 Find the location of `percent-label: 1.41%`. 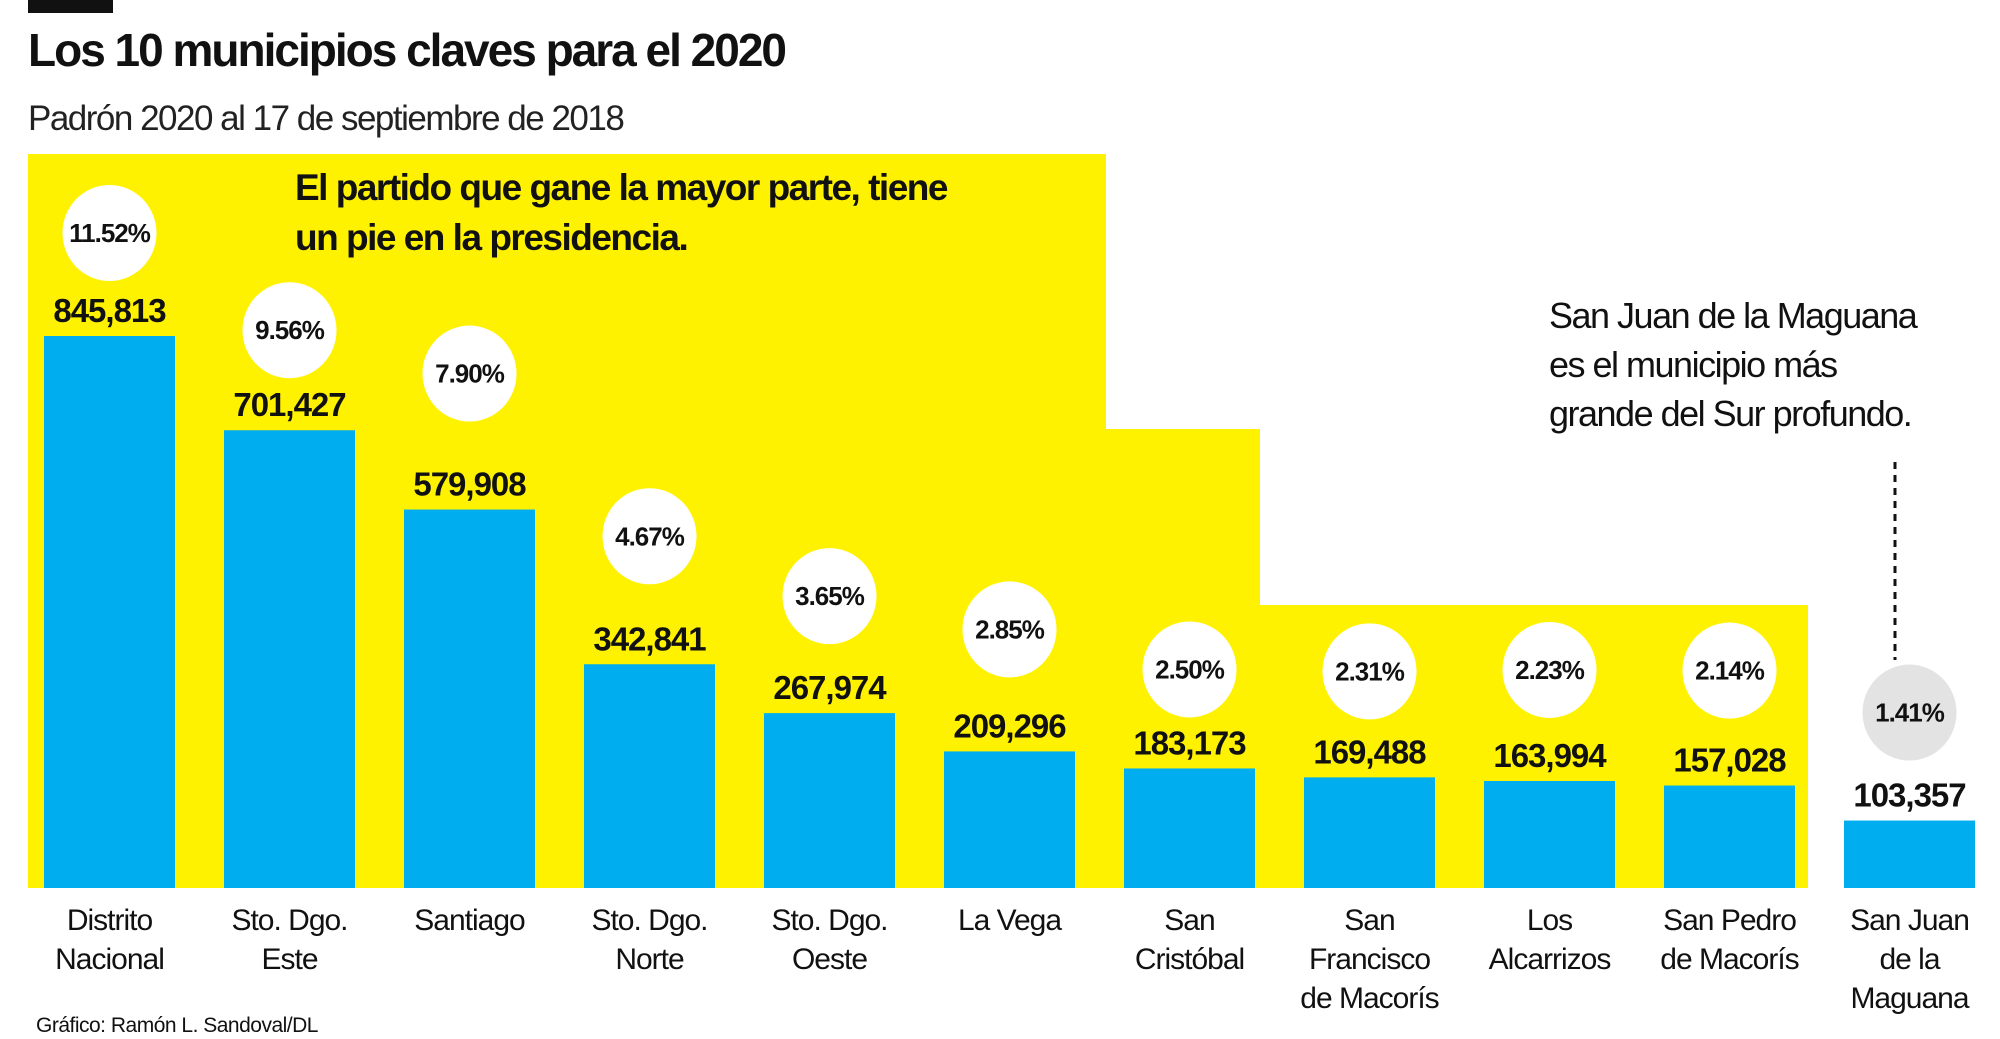

percent-label: 1.41% is located at coordinates (1910, 713).